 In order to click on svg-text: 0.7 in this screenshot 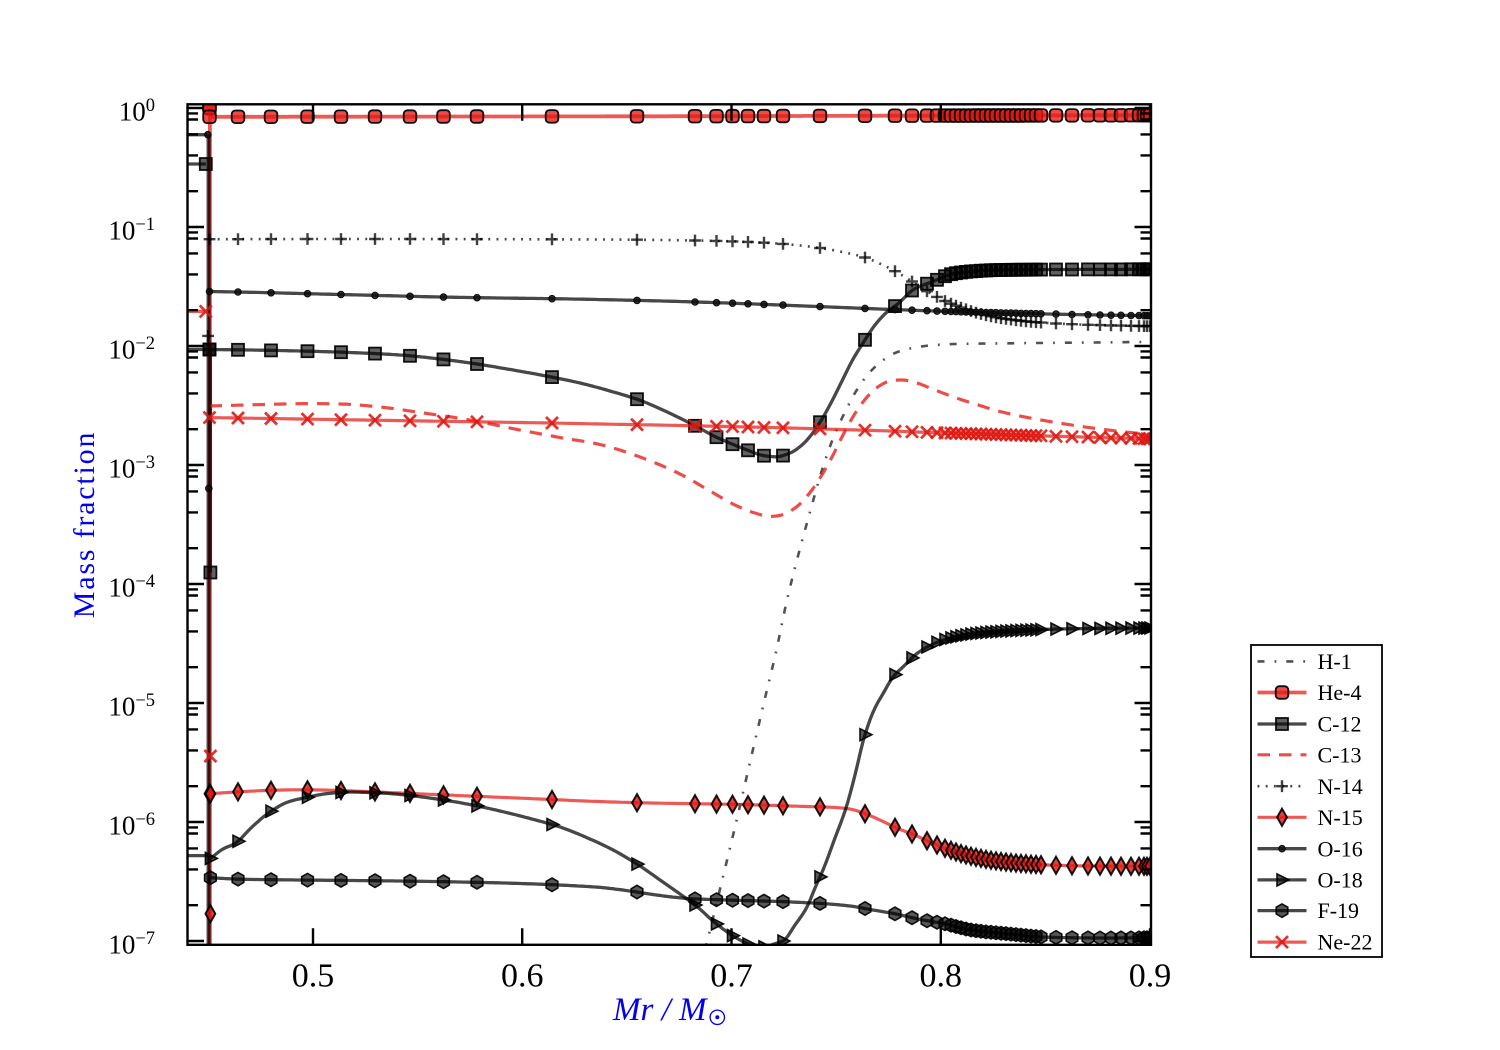, I will do `click(731, 976)`.